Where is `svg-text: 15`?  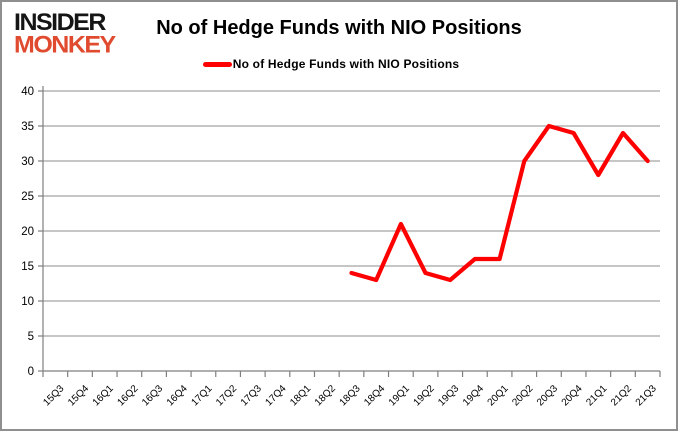 svg-text: 15 is located at coordinates (27, 267).